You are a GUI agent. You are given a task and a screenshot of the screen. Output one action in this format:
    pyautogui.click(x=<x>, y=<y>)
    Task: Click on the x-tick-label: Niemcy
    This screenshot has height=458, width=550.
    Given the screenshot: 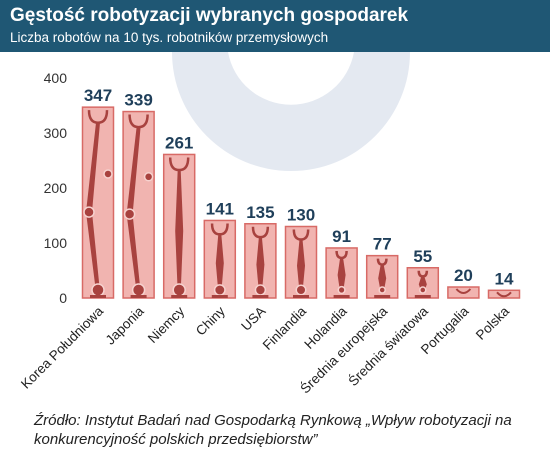 What is the action you would take?
    pyautogui.click(x=166, y=324)
    